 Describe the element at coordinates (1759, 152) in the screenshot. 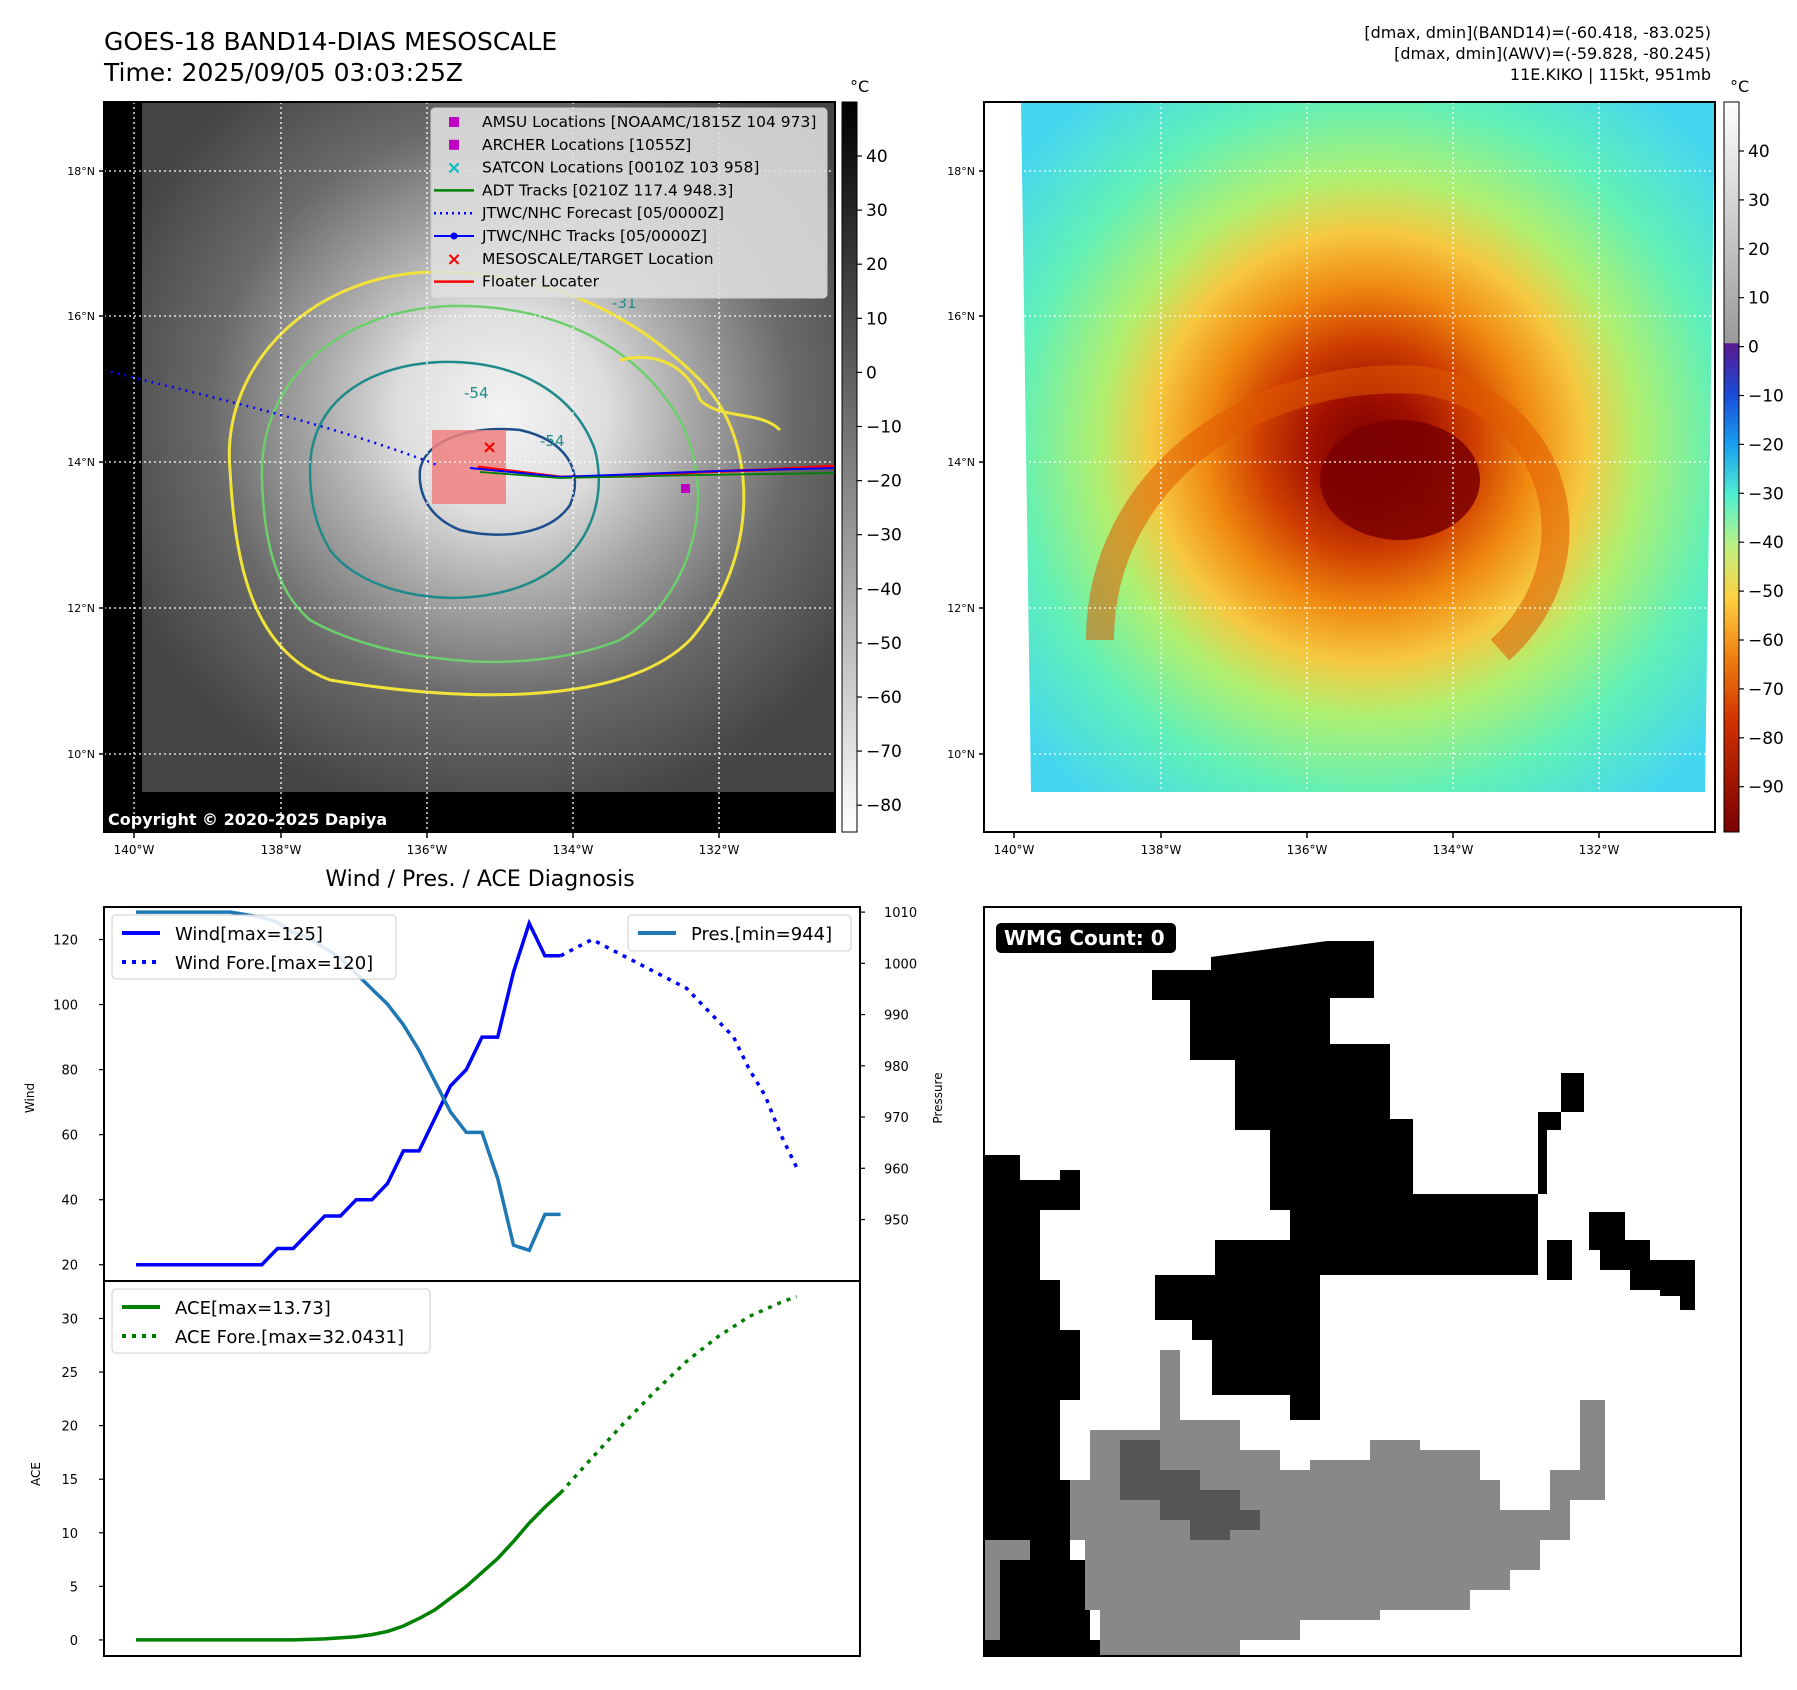

I see `awv-cb-ticks-label: 40` at that location.